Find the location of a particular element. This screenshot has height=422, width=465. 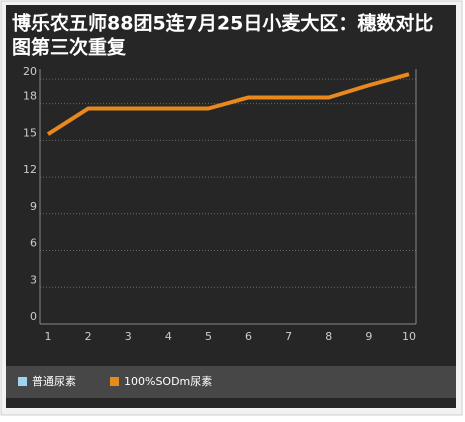

x-tick-label: 4 is located at coordinates (168, 336).